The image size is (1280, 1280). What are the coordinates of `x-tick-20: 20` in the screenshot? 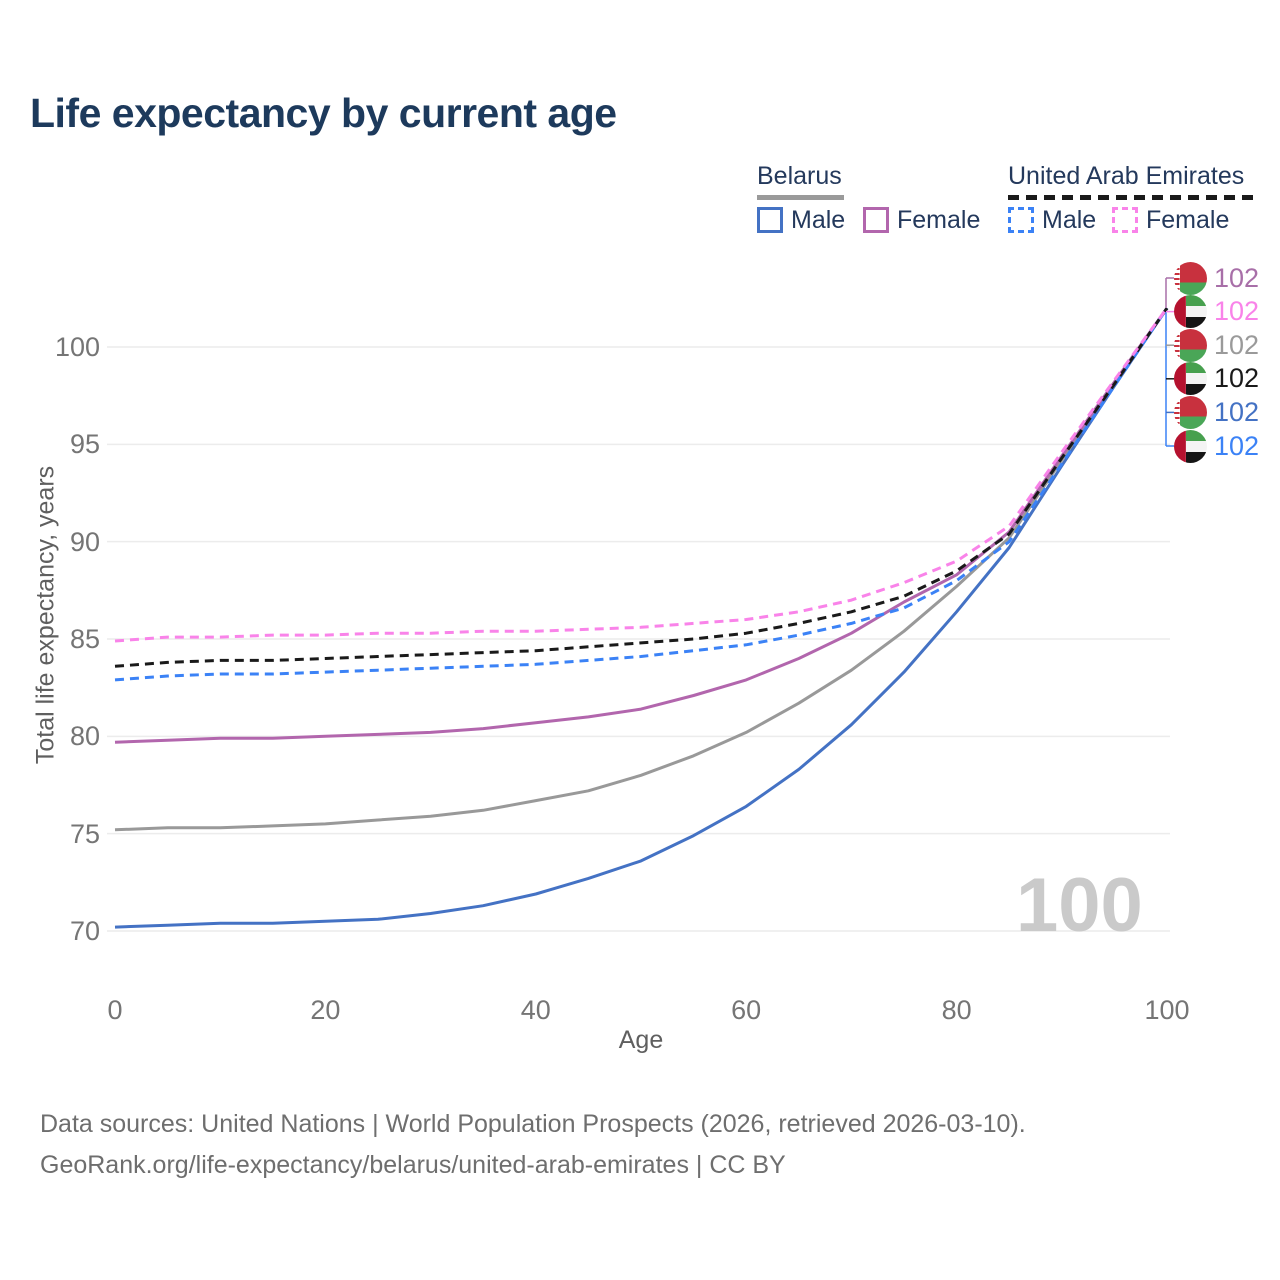 It's located at (325, 1010).